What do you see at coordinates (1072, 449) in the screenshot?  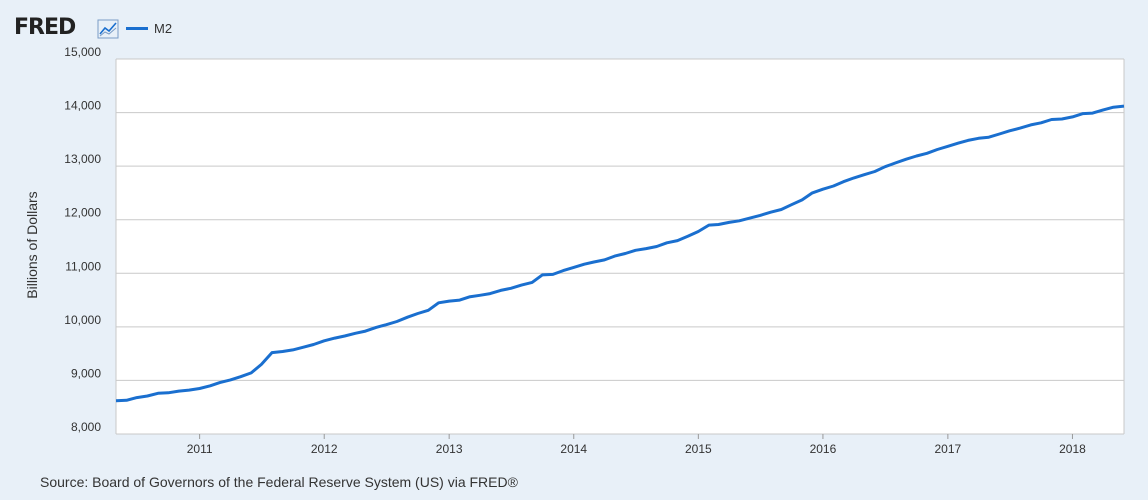 I see `x-tick-label: 2018` at bounding box center [1072, 449].